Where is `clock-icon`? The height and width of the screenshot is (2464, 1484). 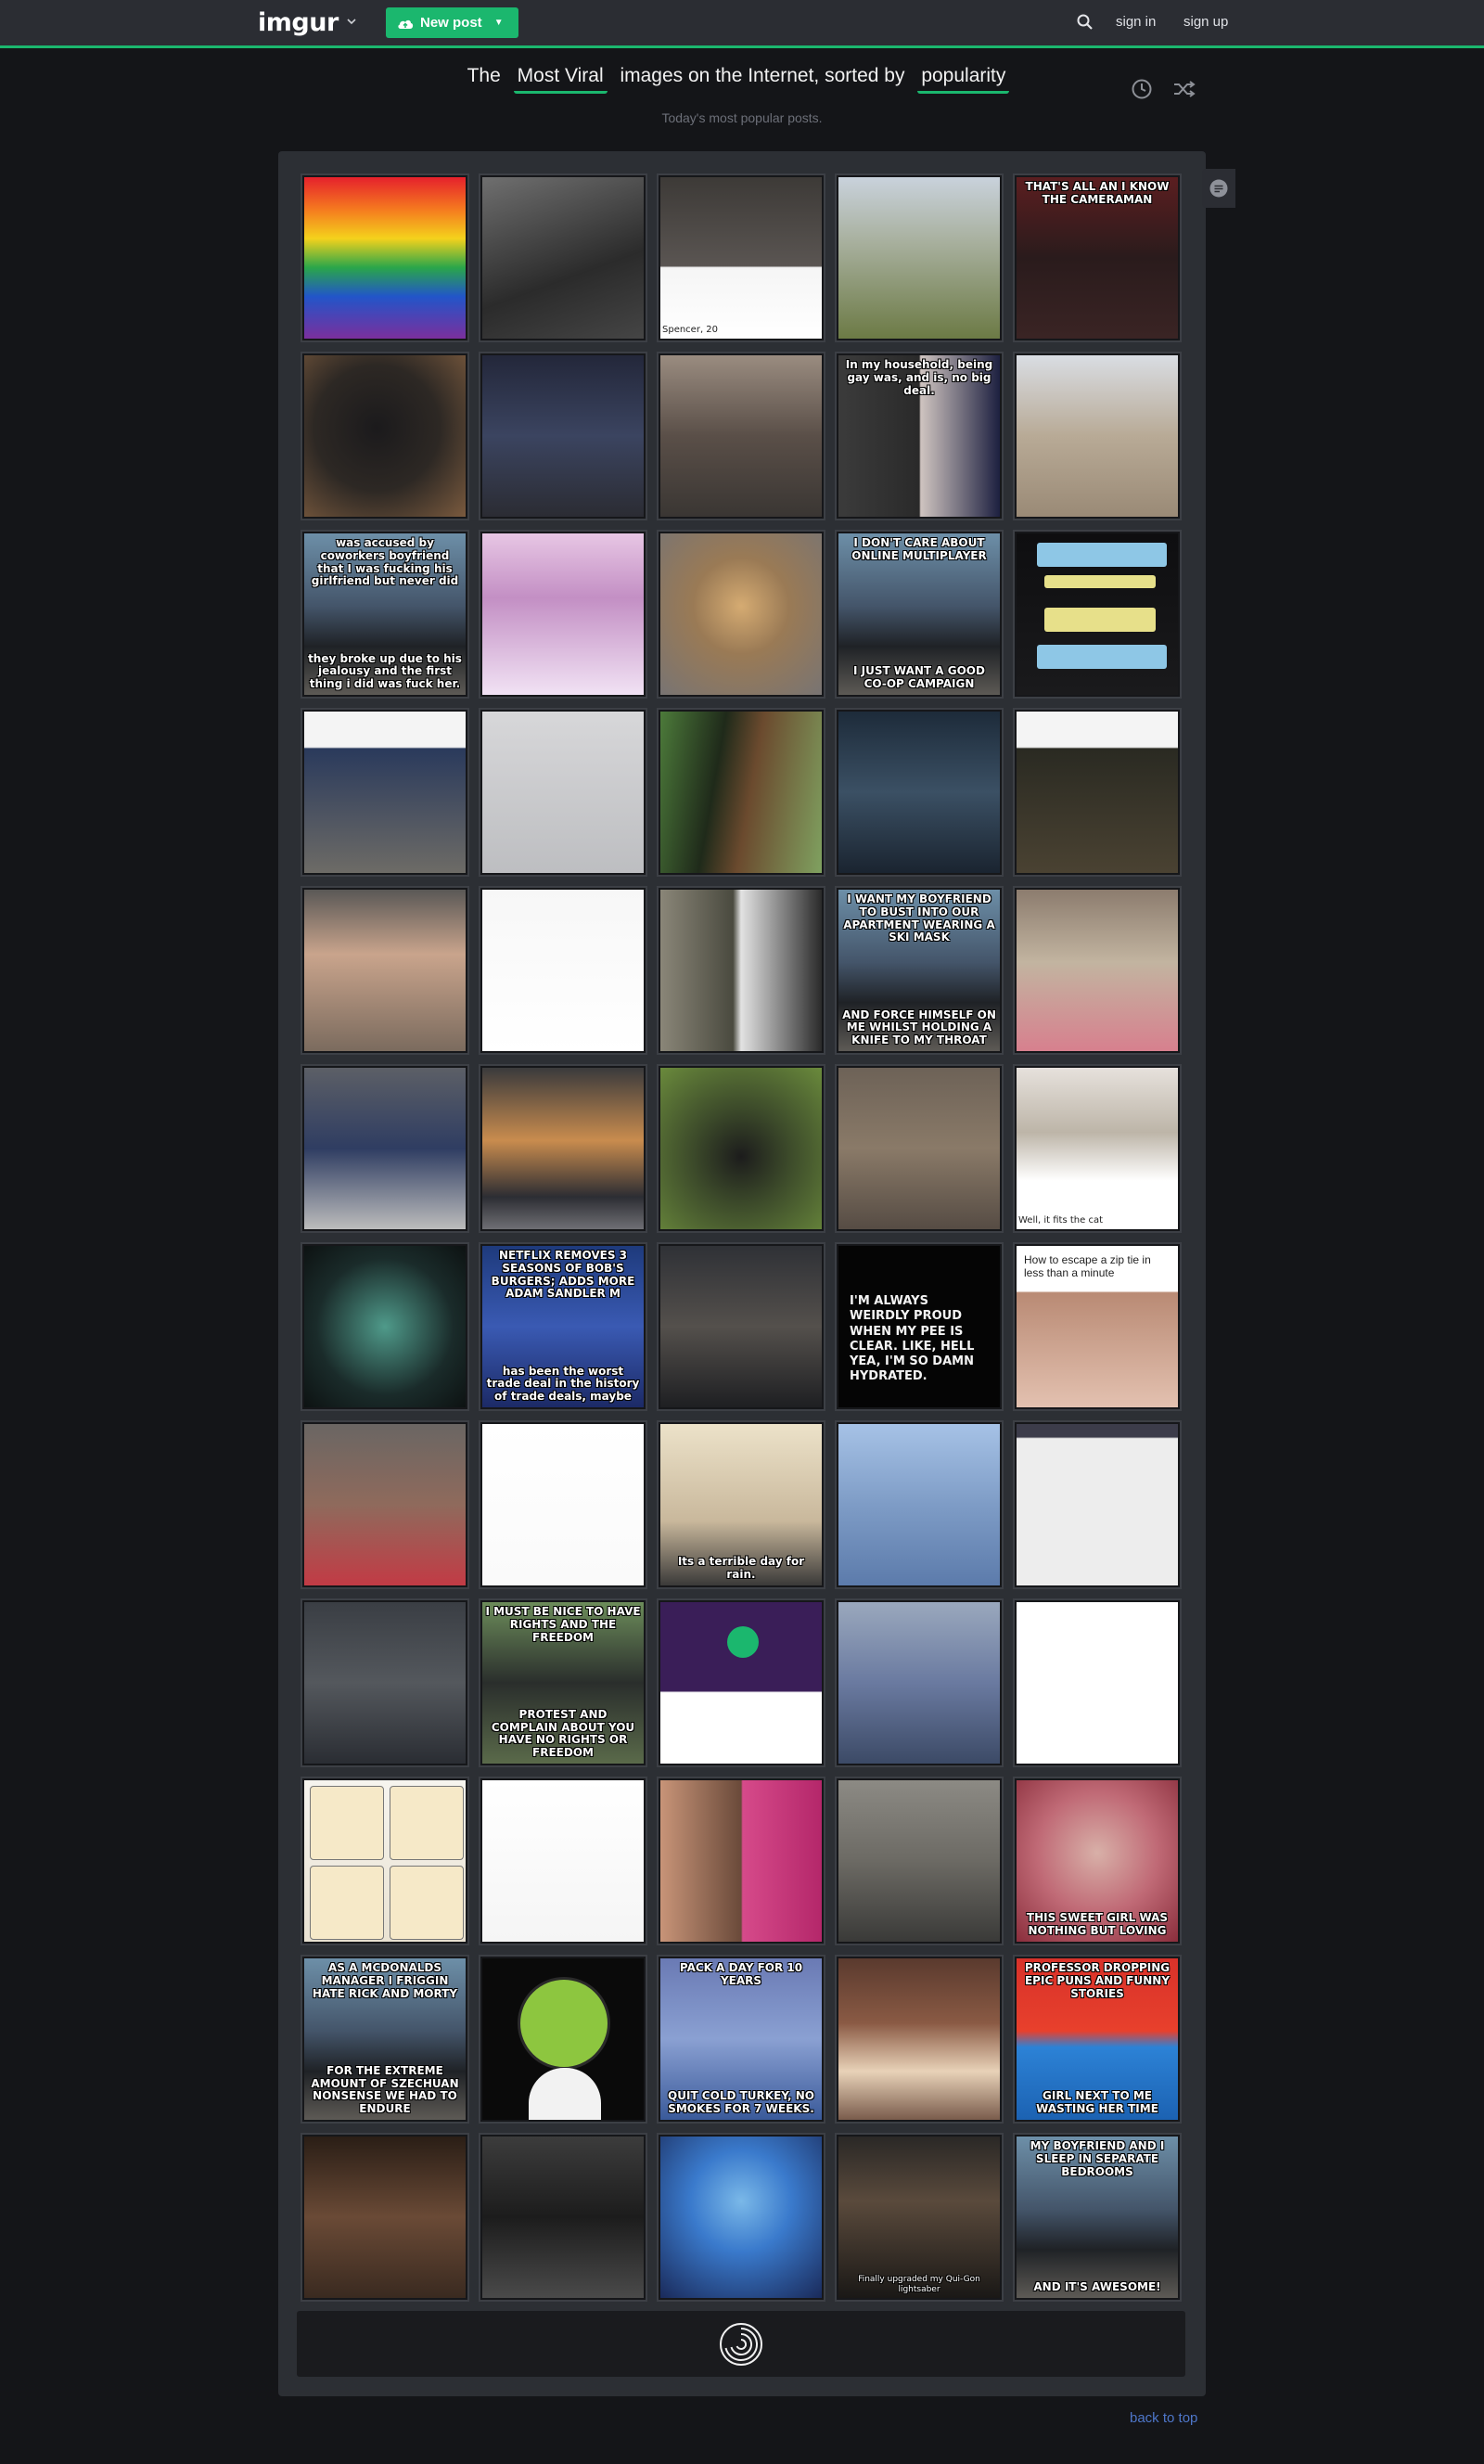 clock-icon is located at coordinates (1142, 89).